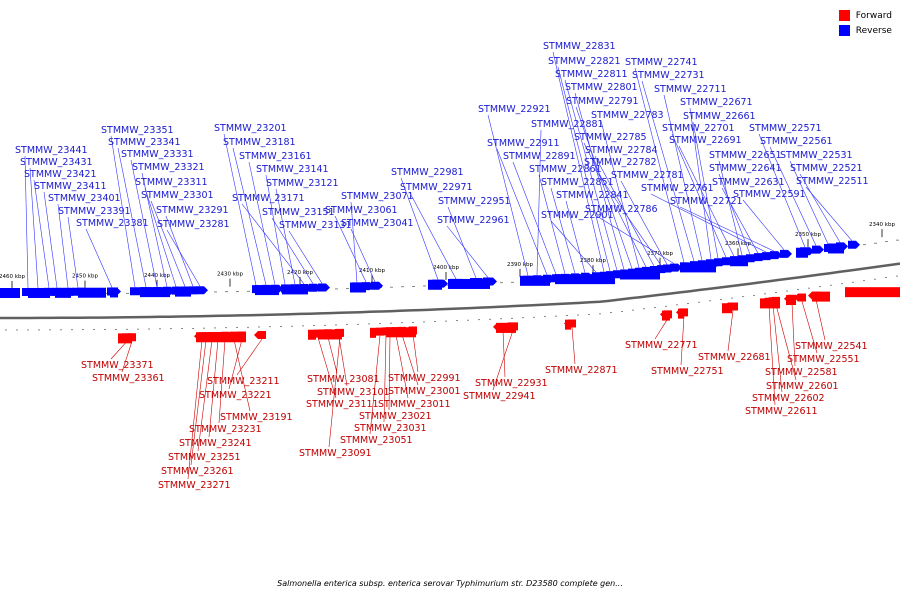 Image resolution: width=900 pixels, height=600 pixels. Describe the element at coordinates (584, 61) in the screenshot. I see `reverse-gene-label: STMMW_22821` at that location.